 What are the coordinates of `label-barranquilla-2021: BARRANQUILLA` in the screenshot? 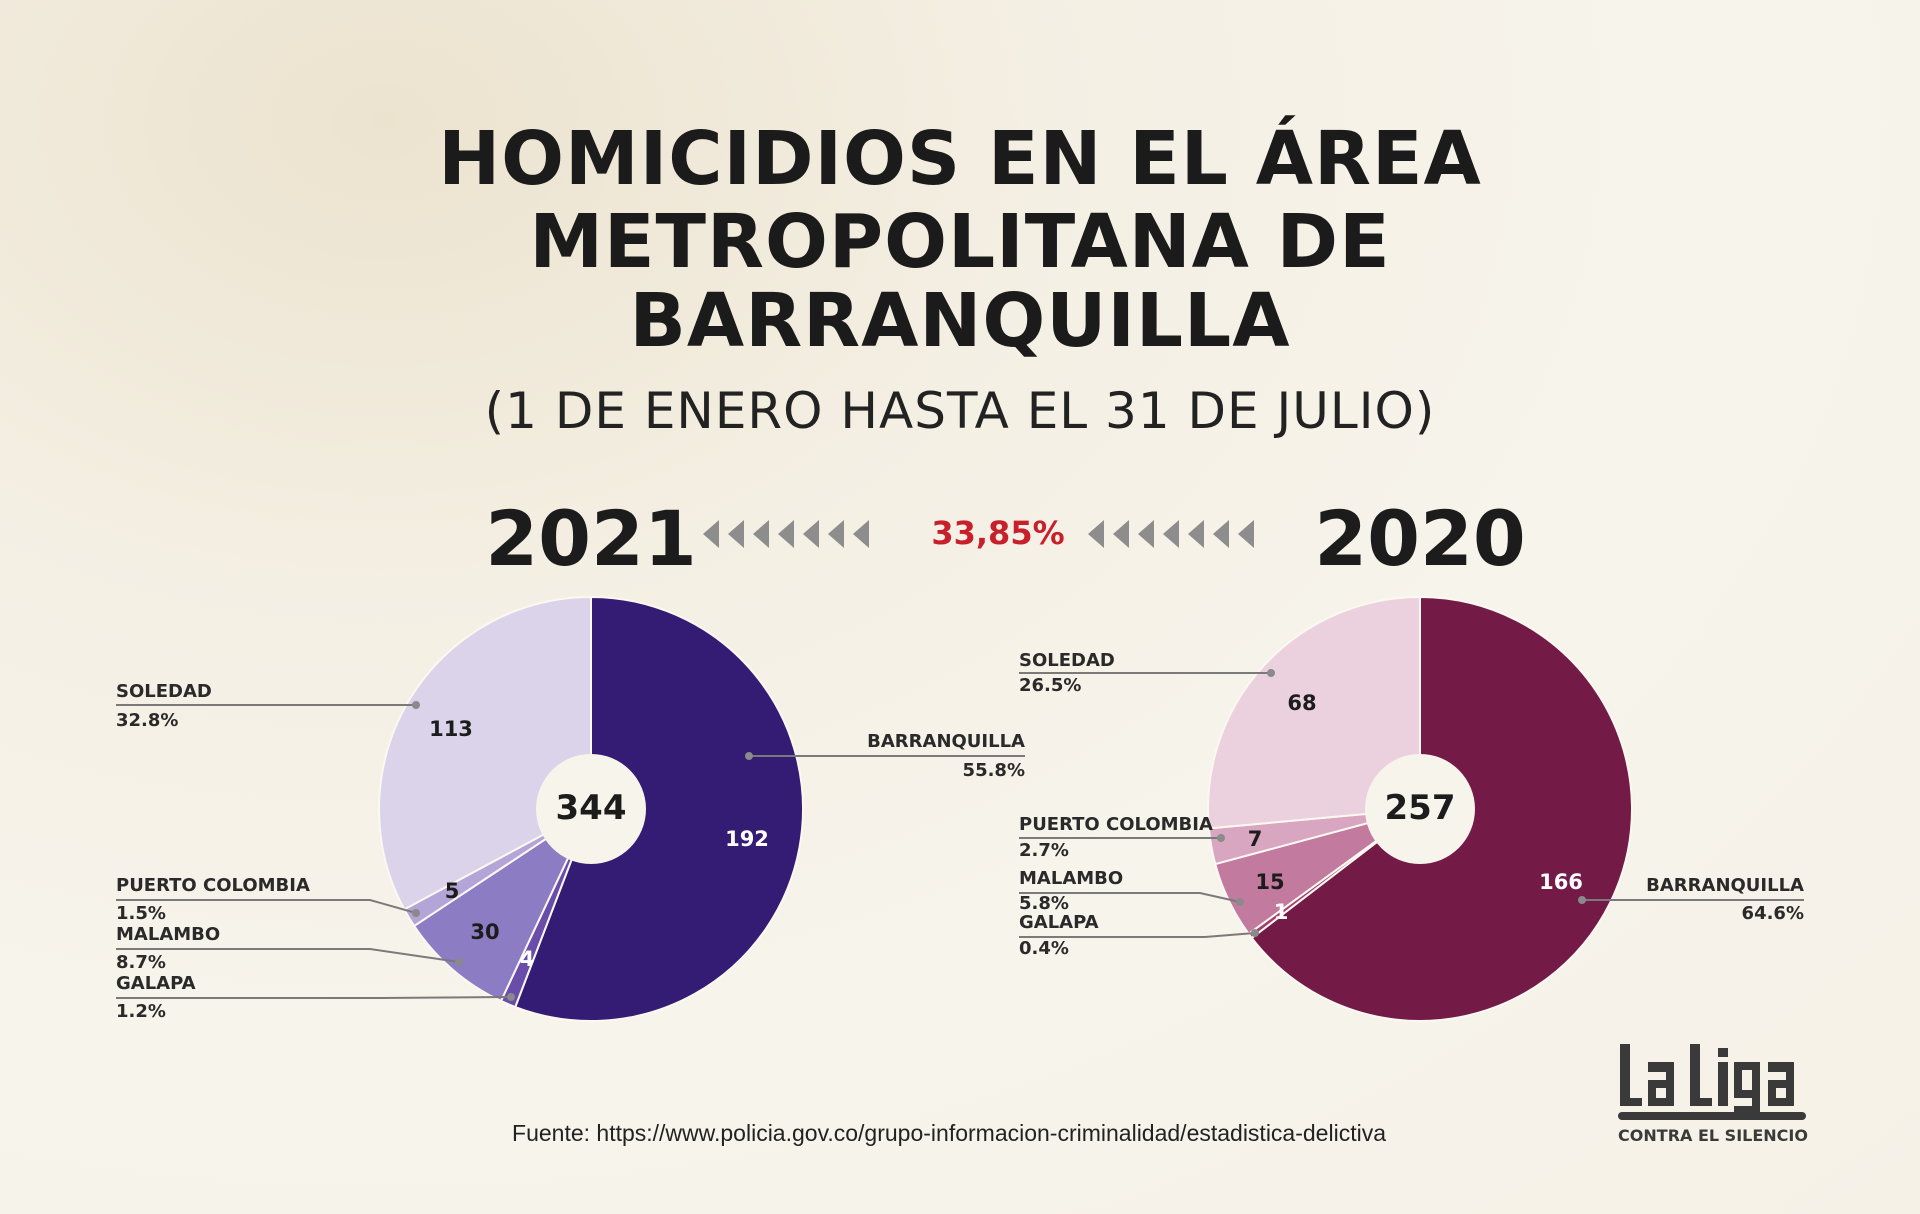 It's located at (946, 741).